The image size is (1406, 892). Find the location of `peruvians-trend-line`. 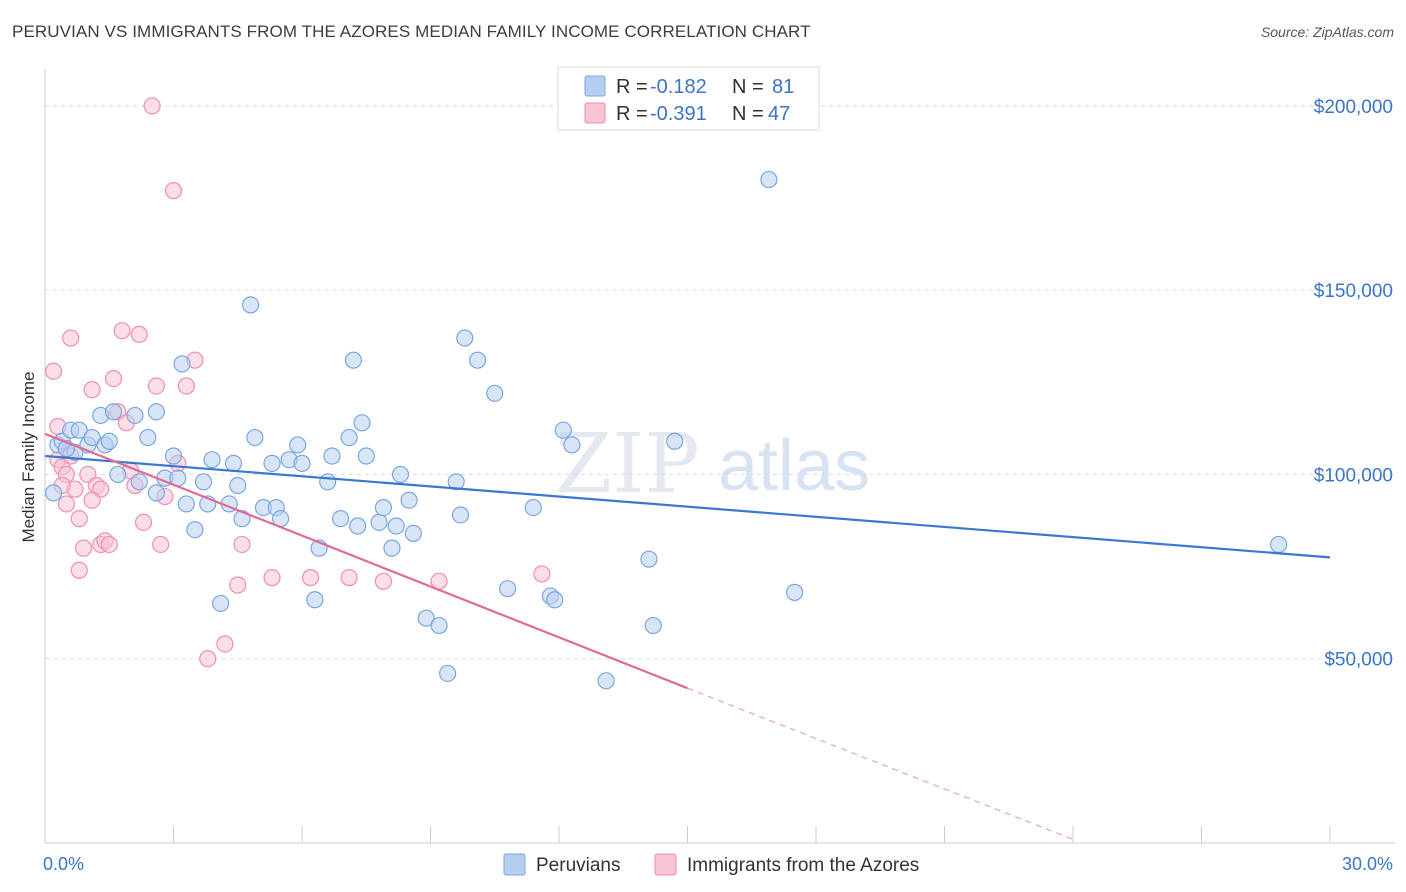

peruvians-trend-line is located at coordinates (687, 506).